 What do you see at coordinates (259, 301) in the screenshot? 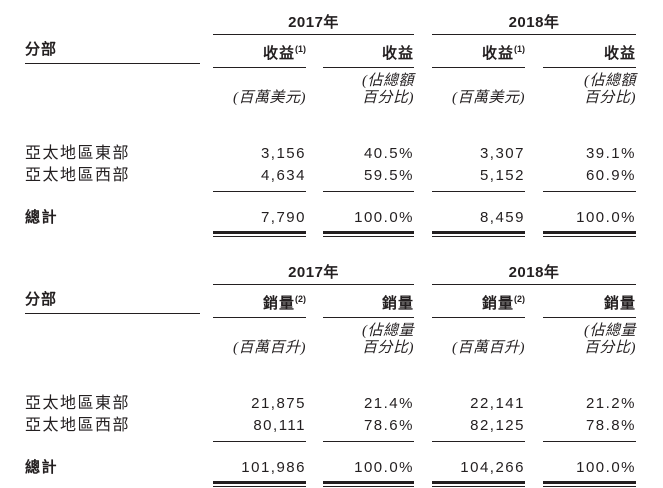
I see `column-header-volume-2017: 銷量(2)` at bounding box center [259, 301].